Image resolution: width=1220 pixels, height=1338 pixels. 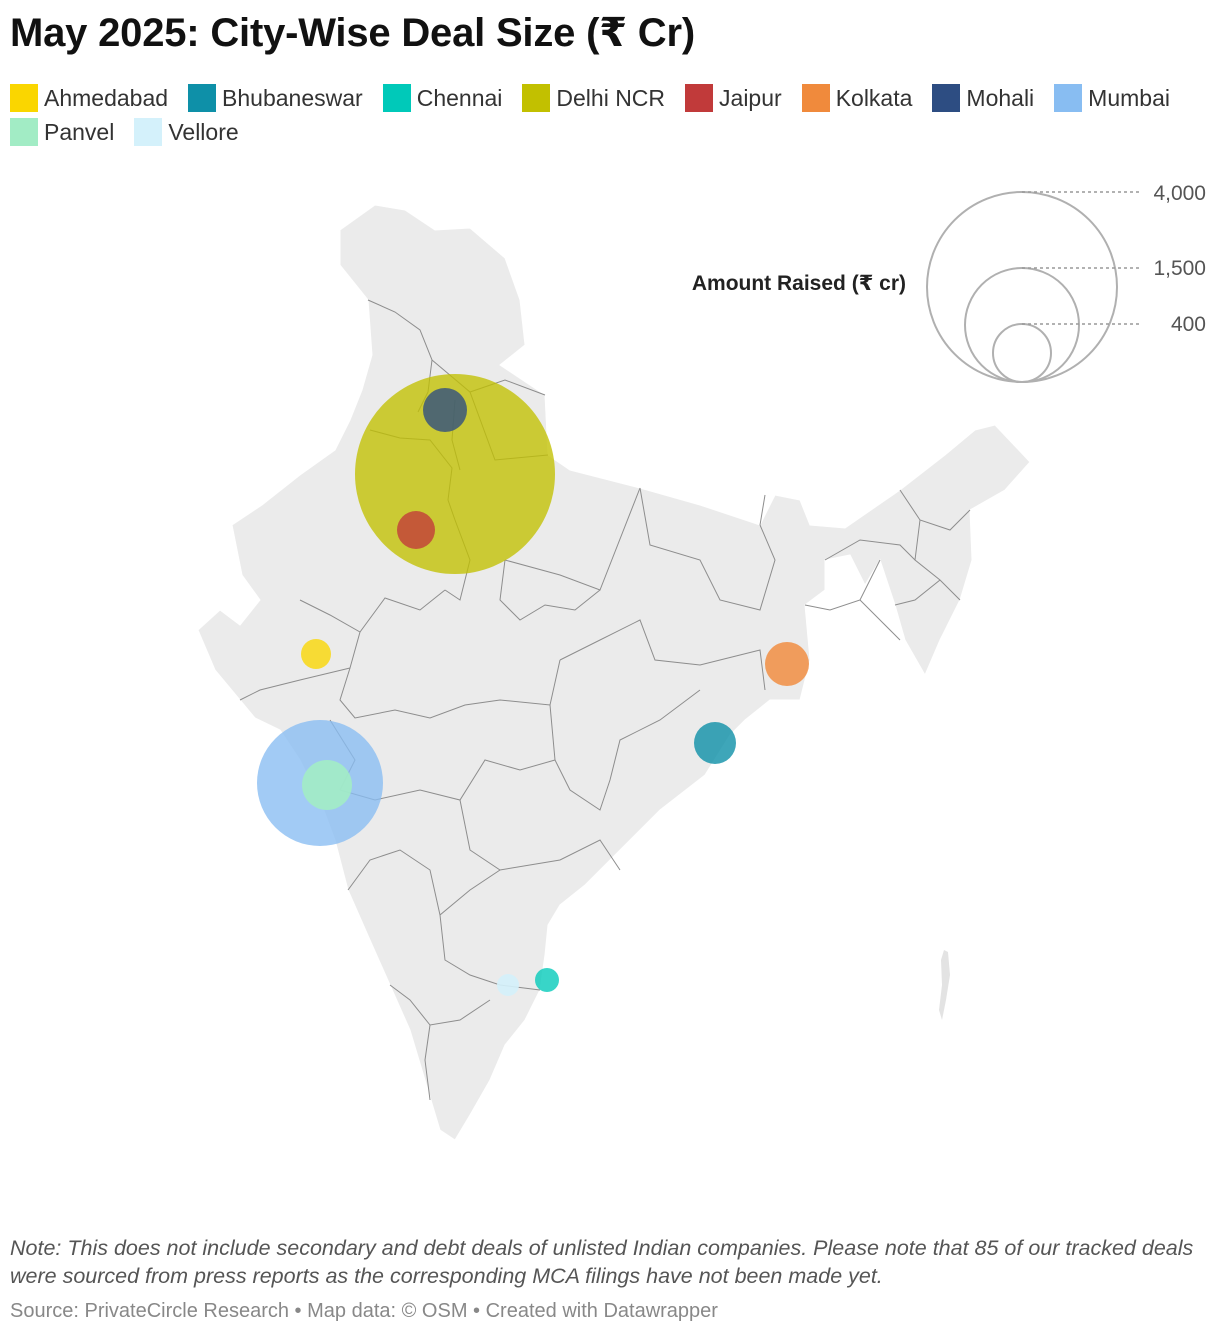 What do you see at coordinates (787, 664) in the screenshot?
I see `bubble-kolkata` at bounding box center [787, 664].